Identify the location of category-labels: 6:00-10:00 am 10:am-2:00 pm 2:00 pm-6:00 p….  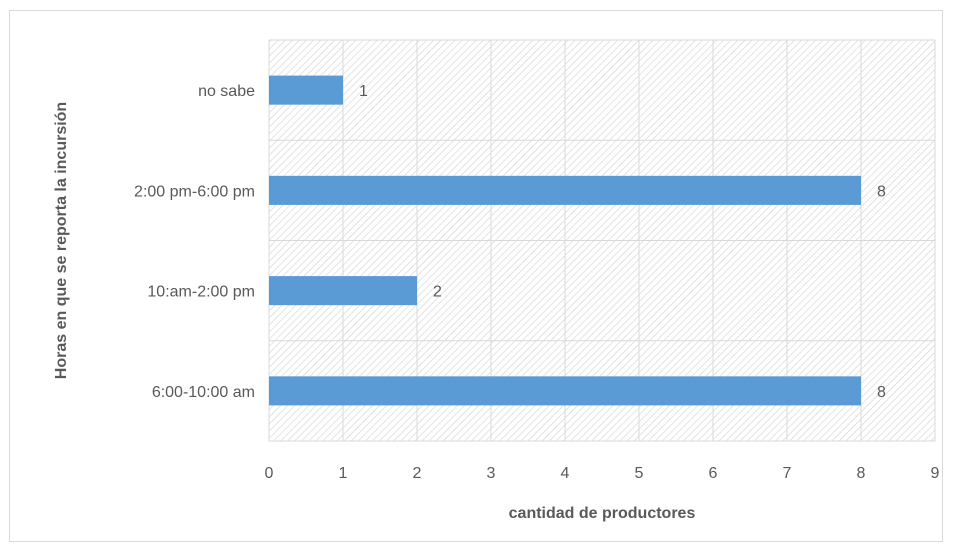
(194, 242).